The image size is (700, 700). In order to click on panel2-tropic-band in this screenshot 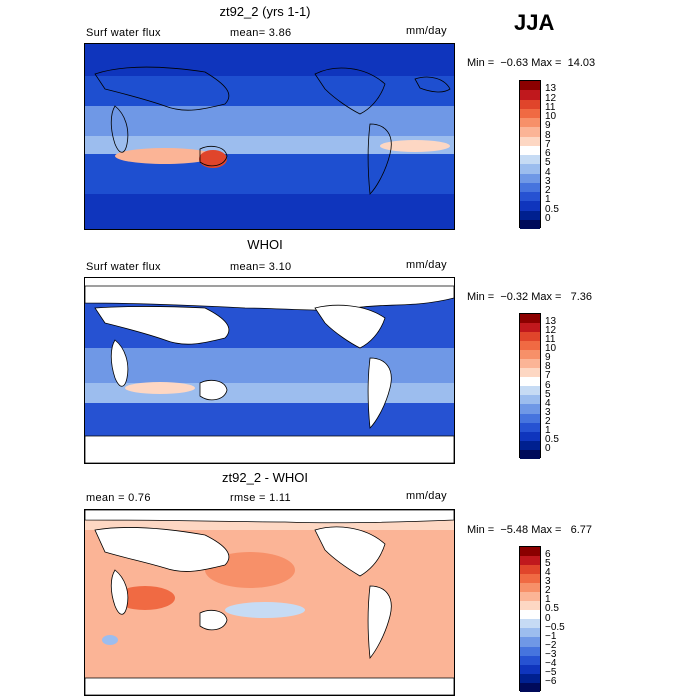, I will do `click(269, 368)`.